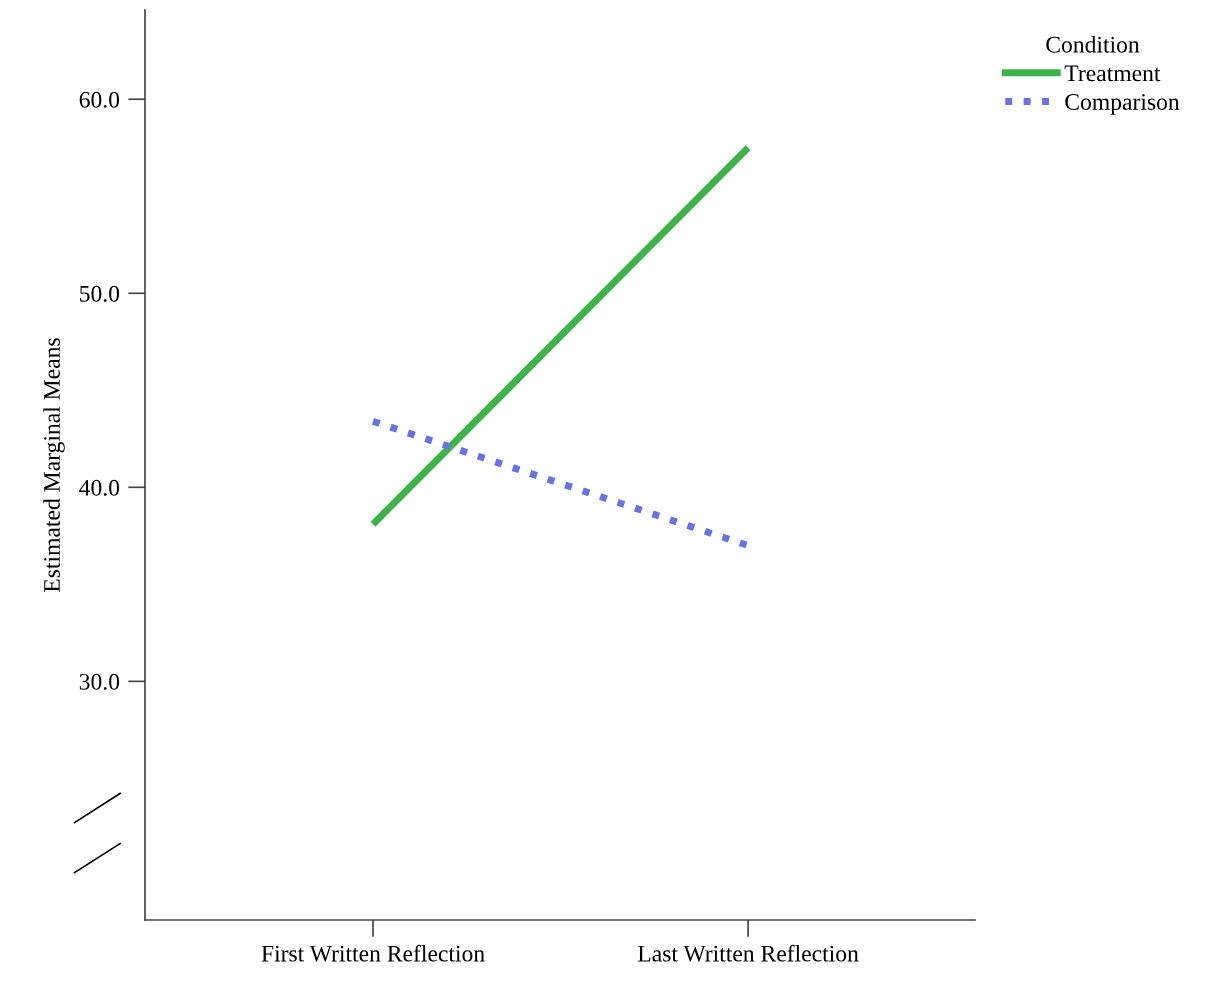 The image size is (1207, 984). I want to click on y-axis-title: Estimated Marginal Means, so click(54, 465).